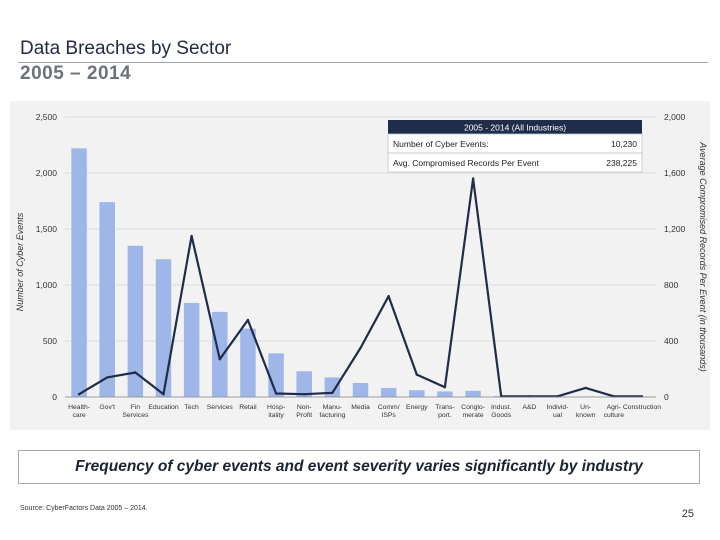  I want to click on summary-header-bg, so click(515, 127).